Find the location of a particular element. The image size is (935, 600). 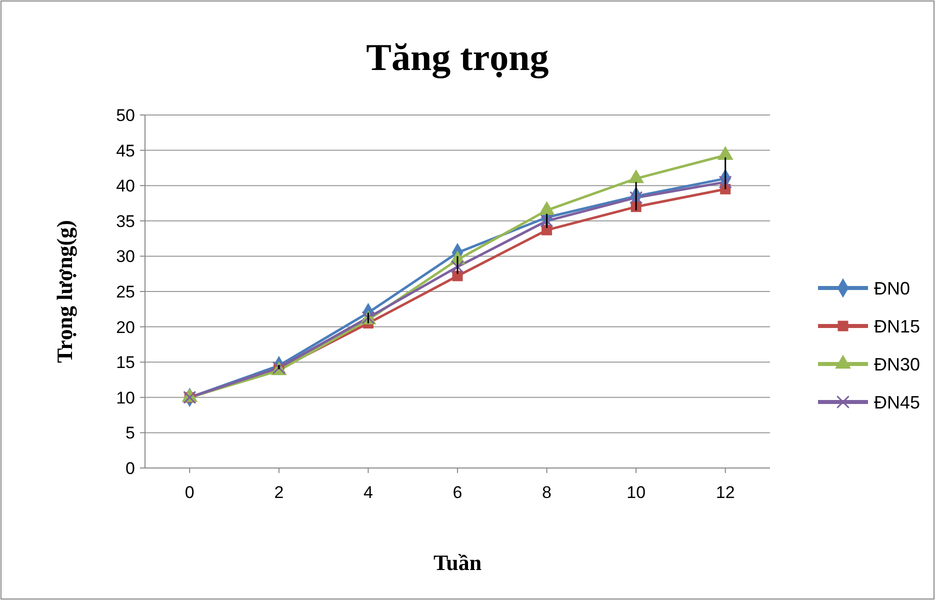

x-axis-title: Tuần is located at coordinates (457, 562).